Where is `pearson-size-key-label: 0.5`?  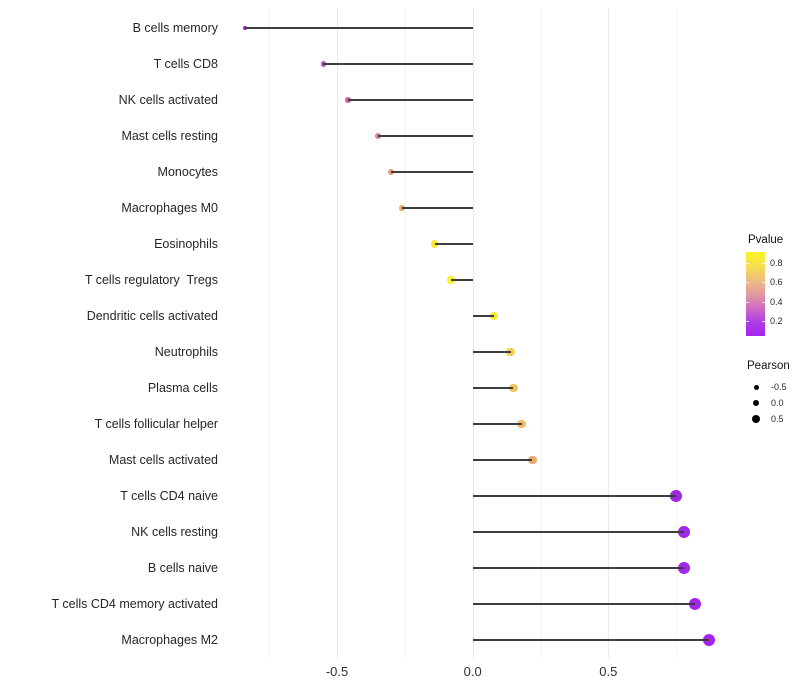 pearson-size-key-label: 0.5 is located at coordinates (777, 419).